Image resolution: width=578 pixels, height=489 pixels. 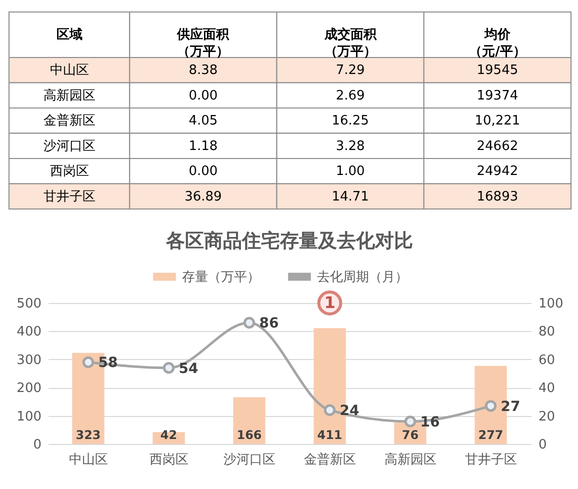 What do you see at coordinates (69, 172) in the screenshot?
I see `category-label: 西岗区` at bounding box center [69, 172].